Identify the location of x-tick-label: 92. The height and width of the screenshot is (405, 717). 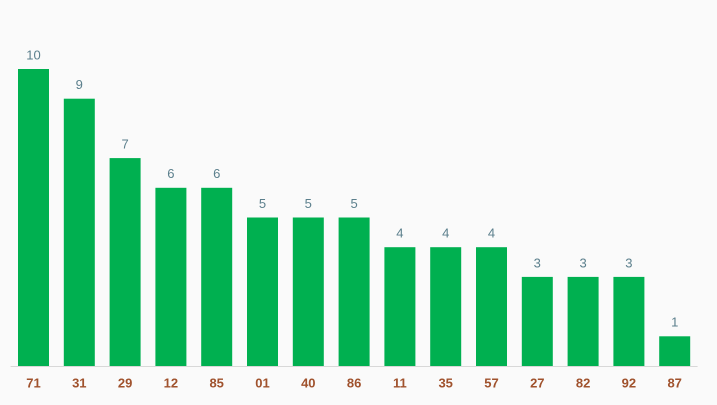
(629, 382).